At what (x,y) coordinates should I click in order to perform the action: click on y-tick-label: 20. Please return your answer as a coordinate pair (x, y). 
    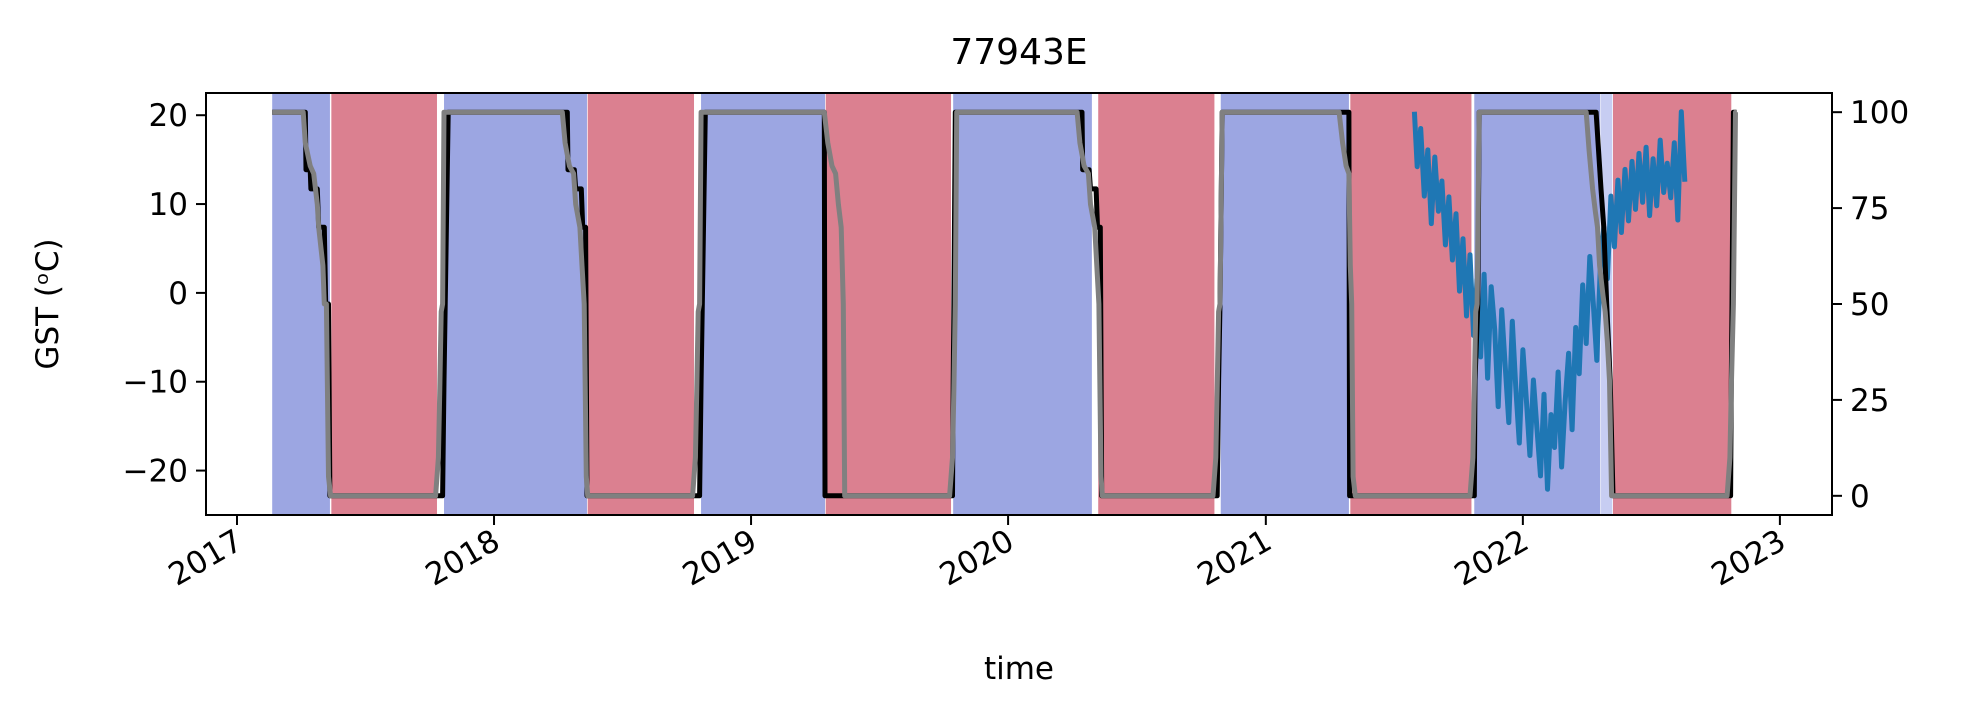
    Looking at the image, I should click on (168, 116).